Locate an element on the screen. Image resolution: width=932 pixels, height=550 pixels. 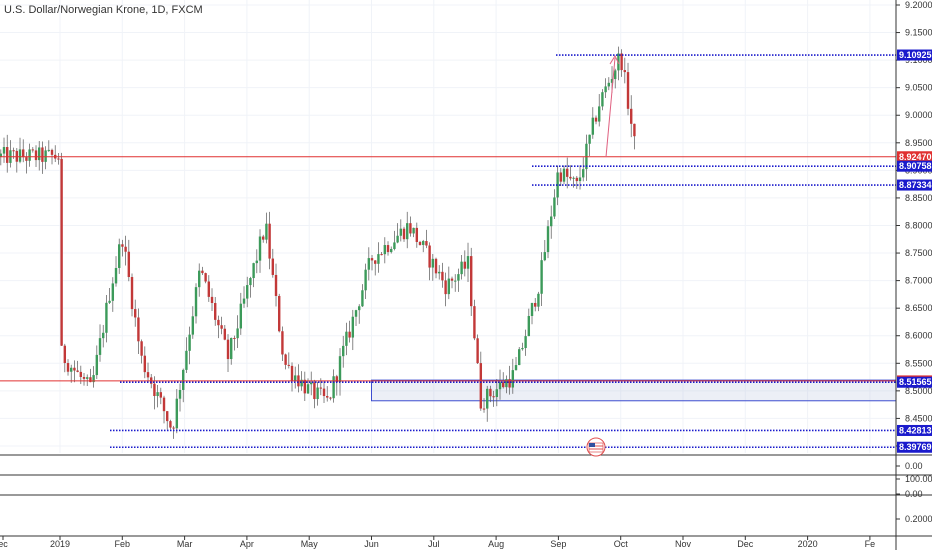
event-flag-icon is located at coordinates (596, 447).